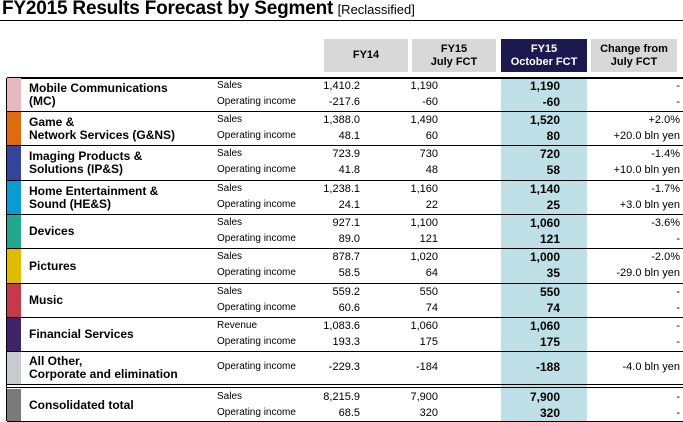  Describe the element at coordinates (648, 273) in the screenshot. I see `cell-change: -29.0 bln yen` at that location.